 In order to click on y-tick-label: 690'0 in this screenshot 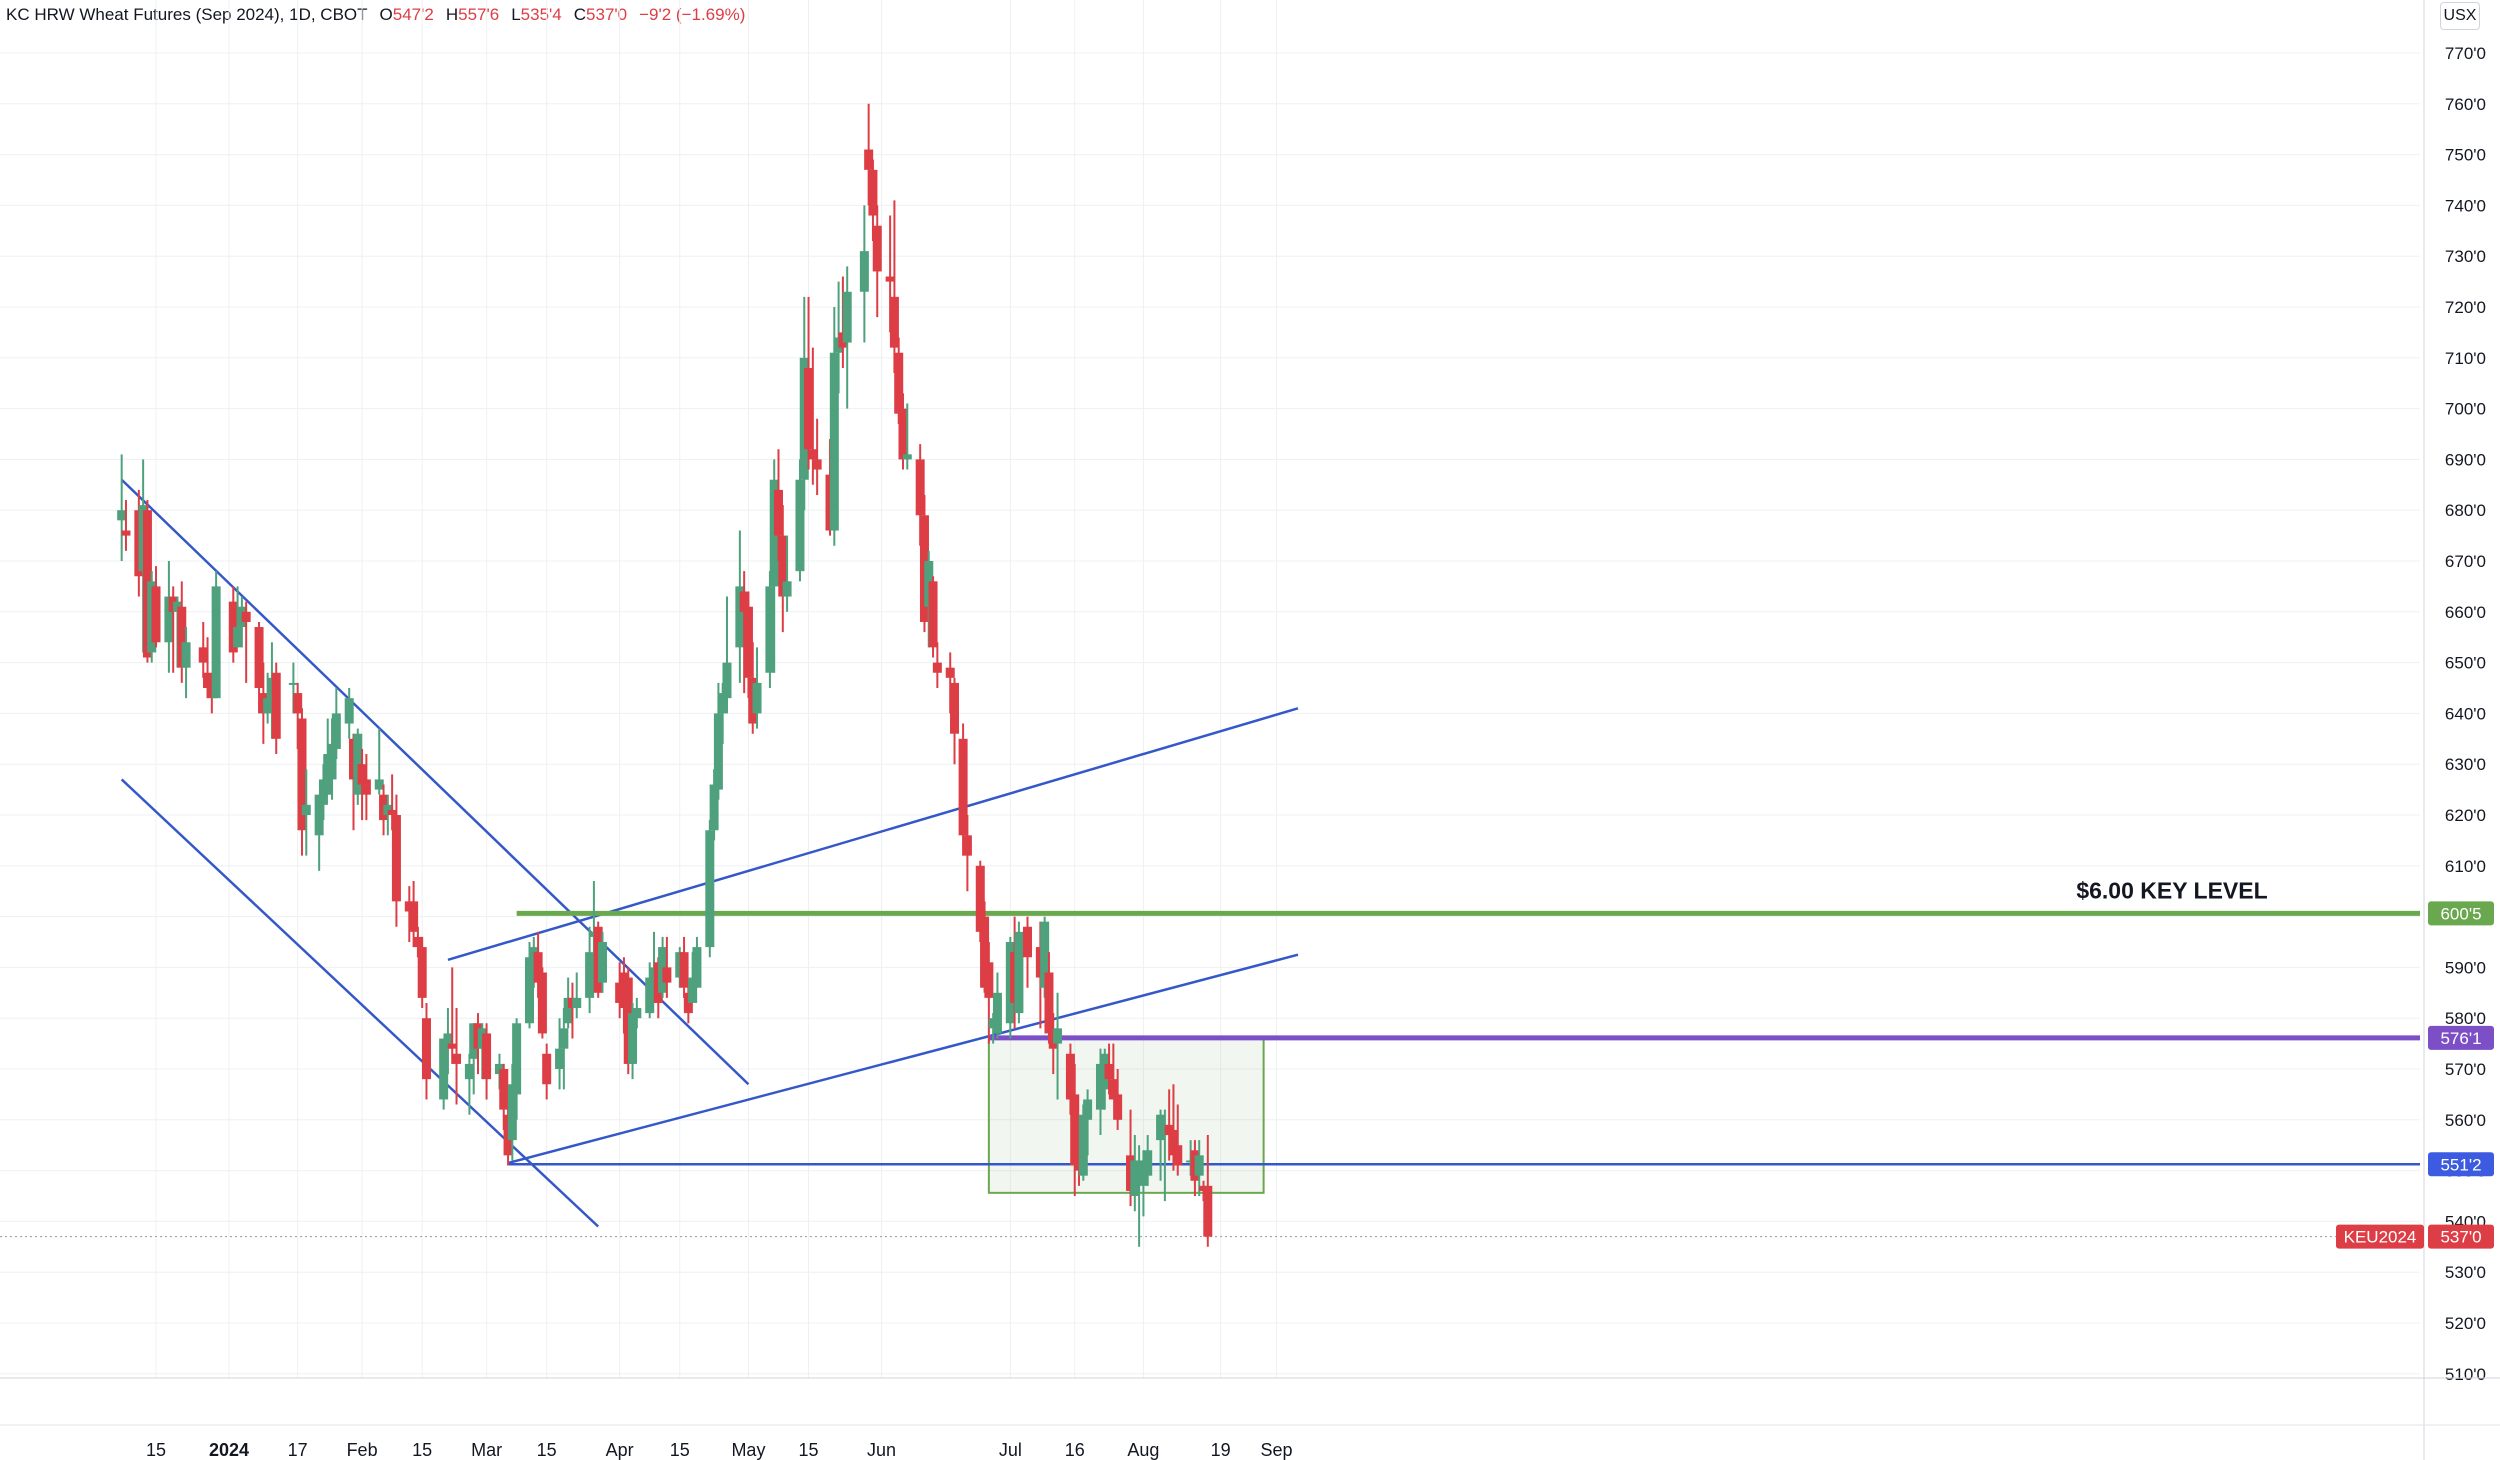, I will do `click(2465, 459)`.